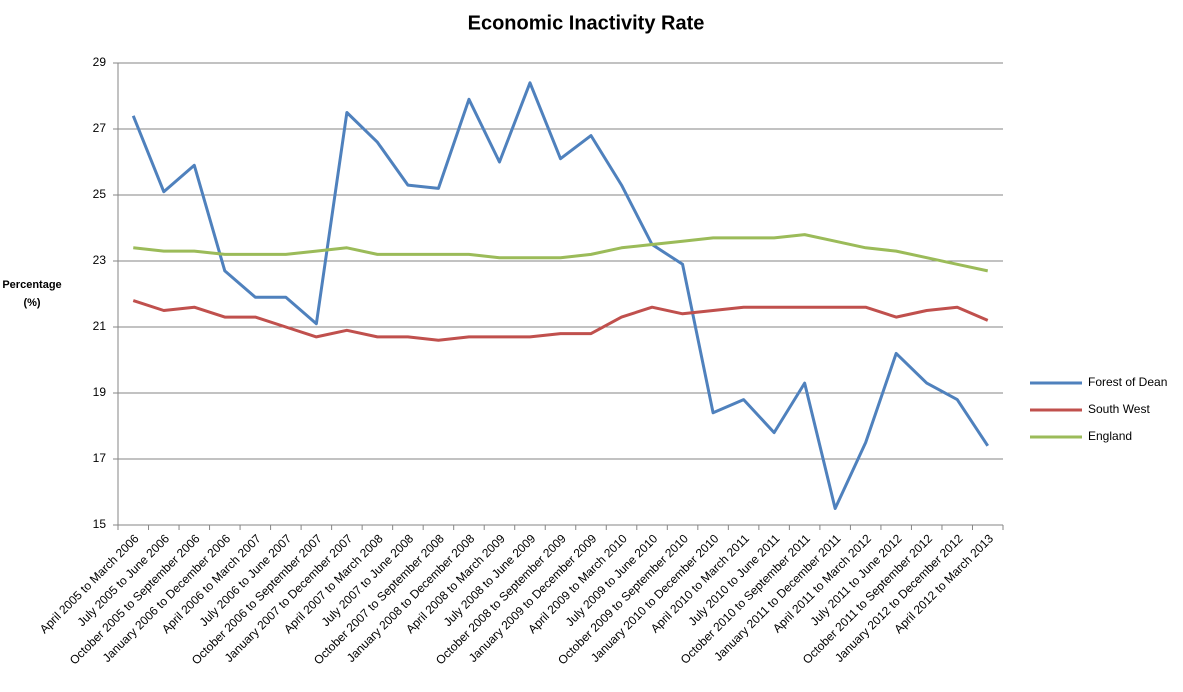 The height and width of the screenshot is (692, 1183). Describe the element at coordinates (32, 294) in the screenshot. I see `y-axis-label: Percentage (%)` at that location.